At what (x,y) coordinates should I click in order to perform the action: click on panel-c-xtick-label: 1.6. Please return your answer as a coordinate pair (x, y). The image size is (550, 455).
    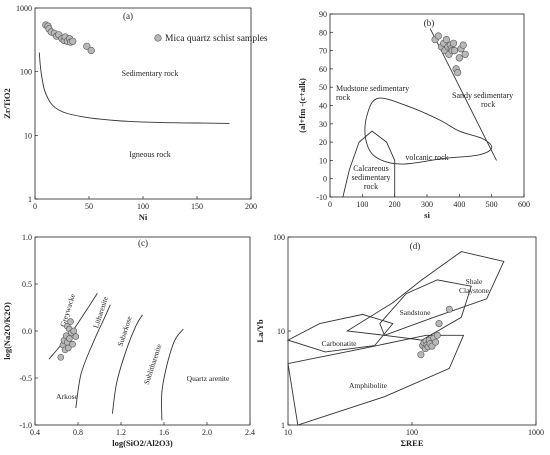
    Looking at the image, I should click on (164, 432).